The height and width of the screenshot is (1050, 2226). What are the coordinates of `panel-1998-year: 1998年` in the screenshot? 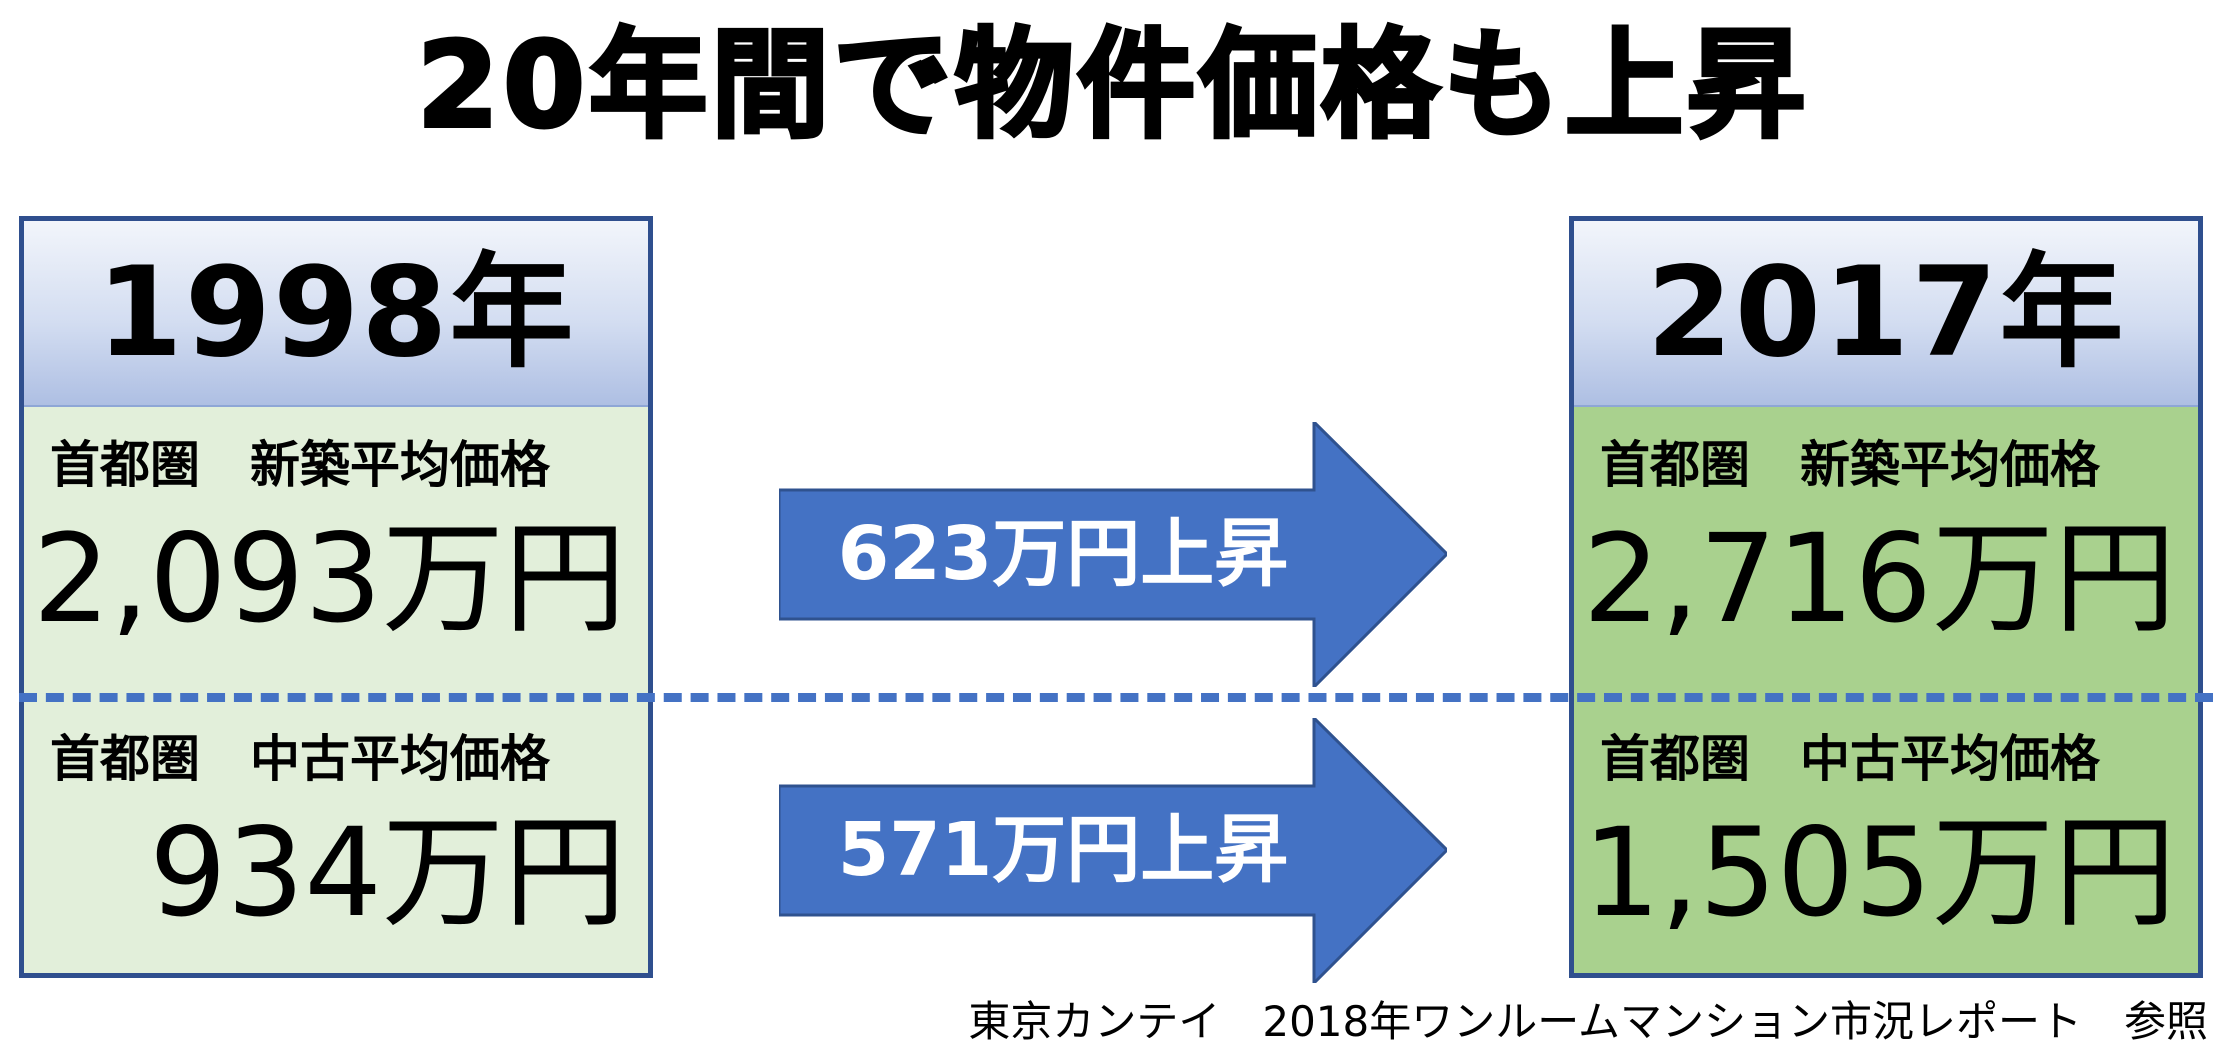 It's located at (336, 314).